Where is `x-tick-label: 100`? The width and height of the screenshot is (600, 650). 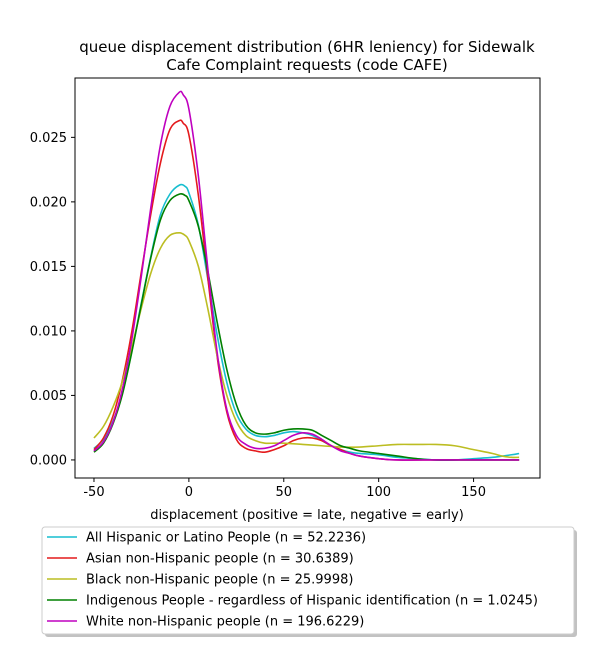 x-tick-label: 100 is located at coordinates (378, 492).